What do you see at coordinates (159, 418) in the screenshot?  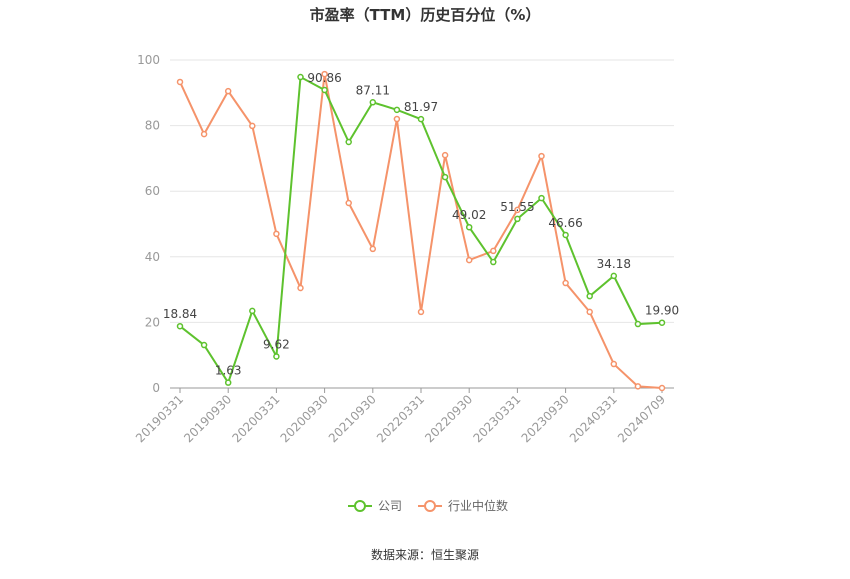 I see `x-tick-label: 20190331` at bounding box center [159, 418].